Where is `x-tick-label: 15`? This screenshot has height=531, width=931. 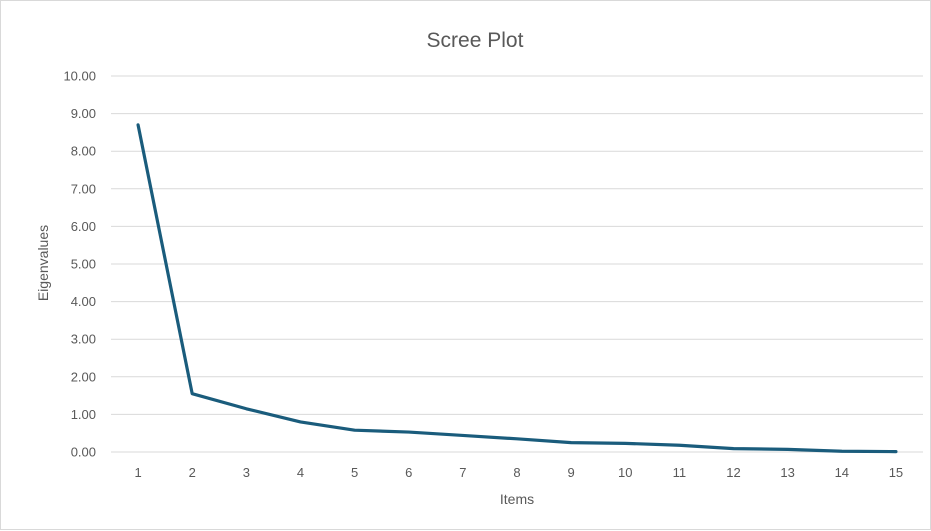 x-tick-label: 15 is located at coordinates (896, 472).